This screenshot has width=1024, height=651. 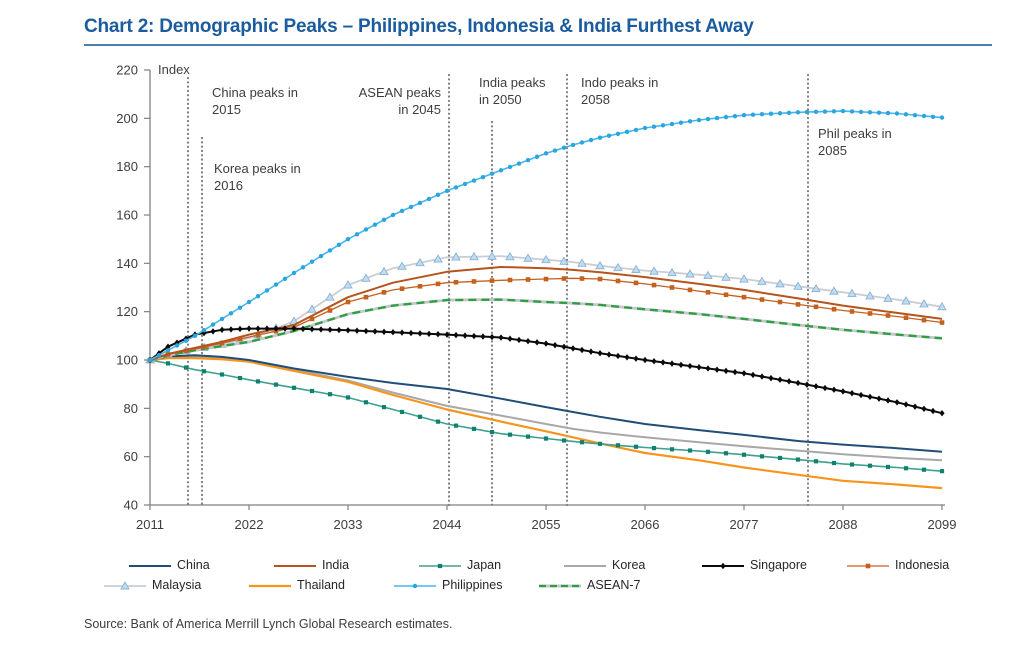 I want to click on legend-swatch-China, so click(x=150, y=566).